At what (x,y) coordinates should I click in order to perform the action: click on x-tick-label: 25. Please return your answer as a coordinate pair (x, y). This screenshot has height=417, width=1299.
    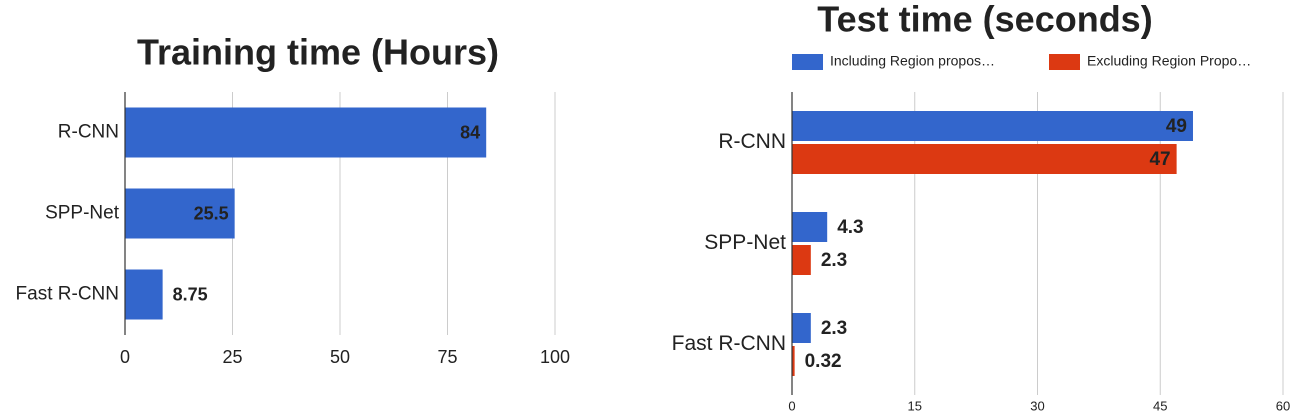
    Looking at the image, I should click on (232, 357).